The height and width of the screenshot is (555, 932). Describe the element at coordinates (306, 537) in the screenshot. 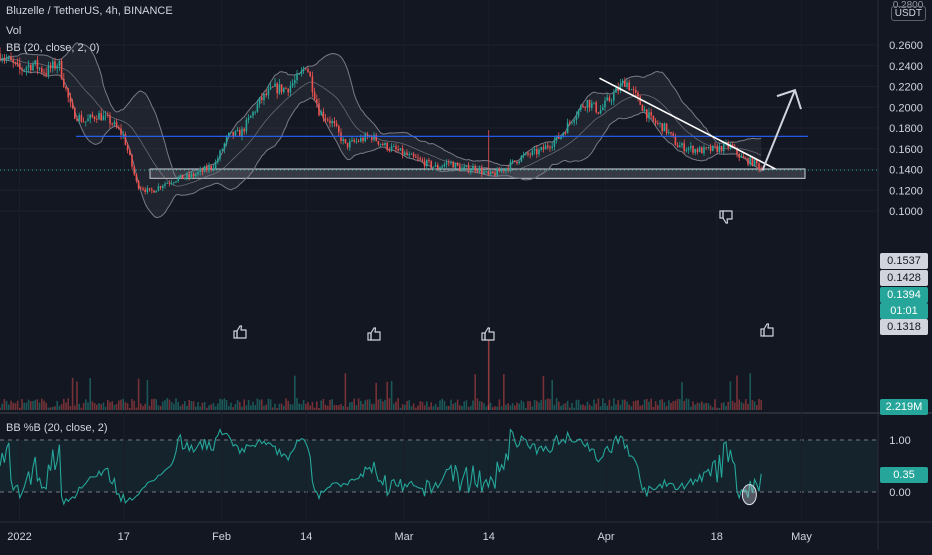

I see `time-tick-label: 14` at that location.